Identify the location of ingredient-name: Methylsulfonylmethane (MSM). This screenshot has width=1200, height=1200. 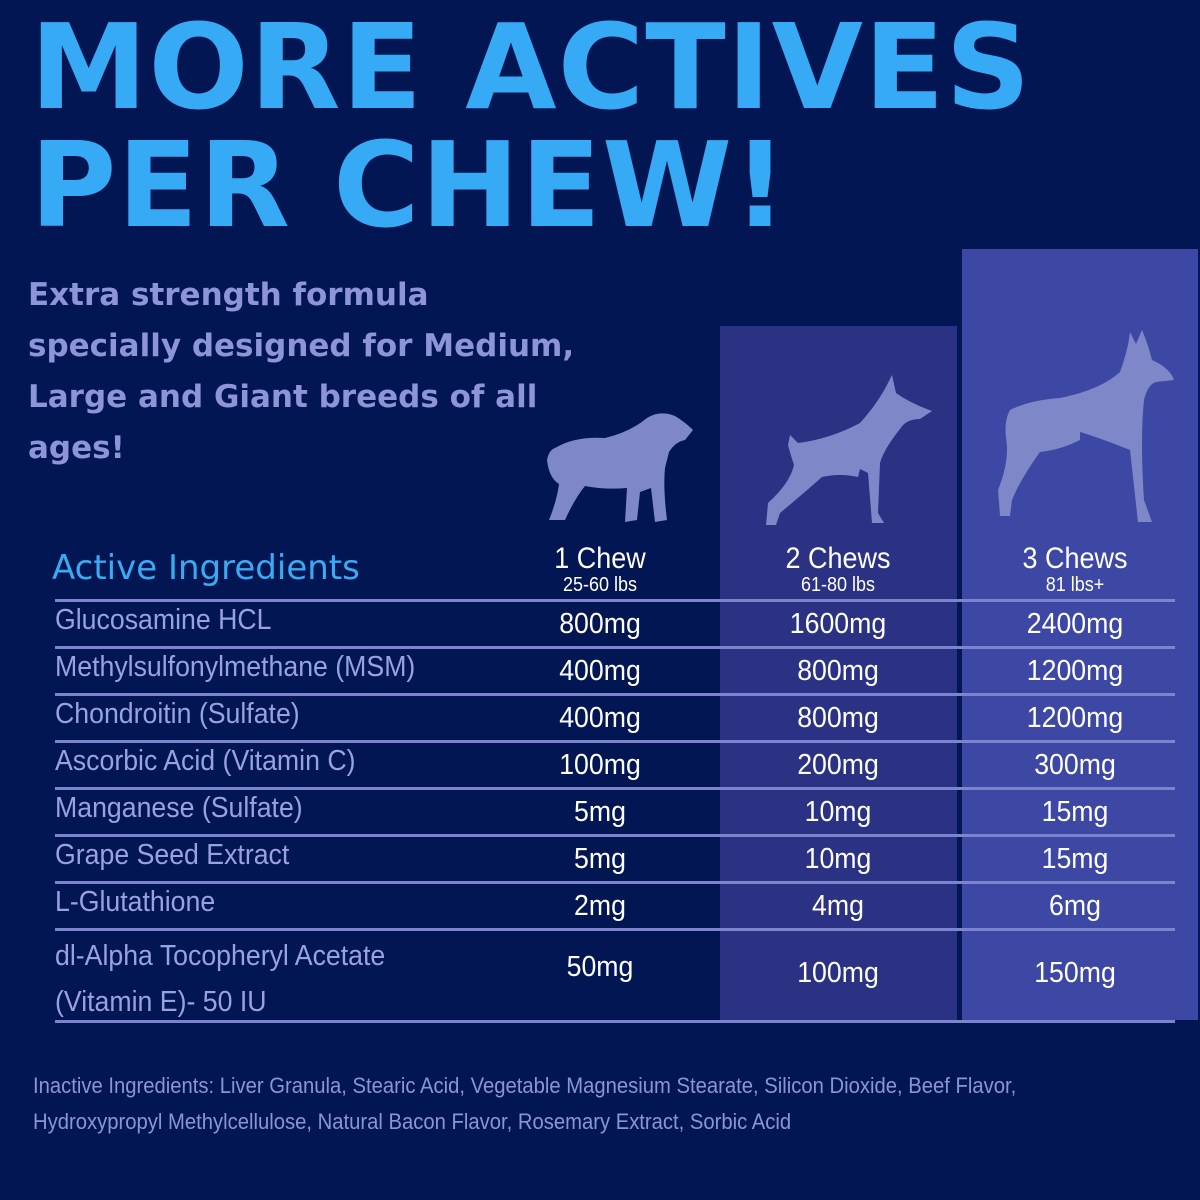
(235, 667).